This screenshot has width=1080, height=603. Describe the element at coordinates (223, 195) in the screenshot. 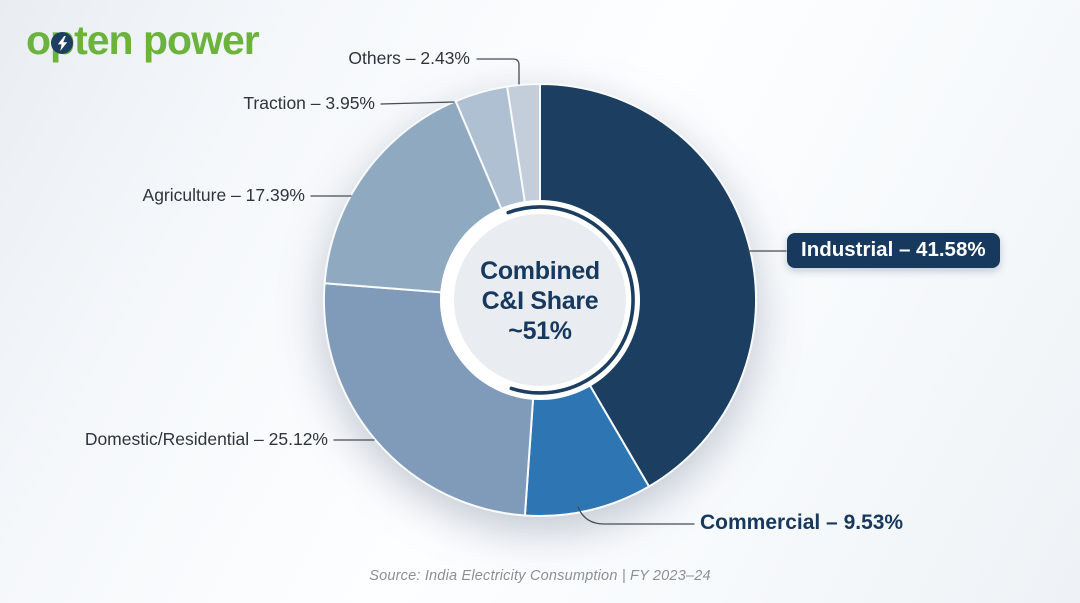

I see `label-agriculture: Agriculture – 17.39%` at that location.